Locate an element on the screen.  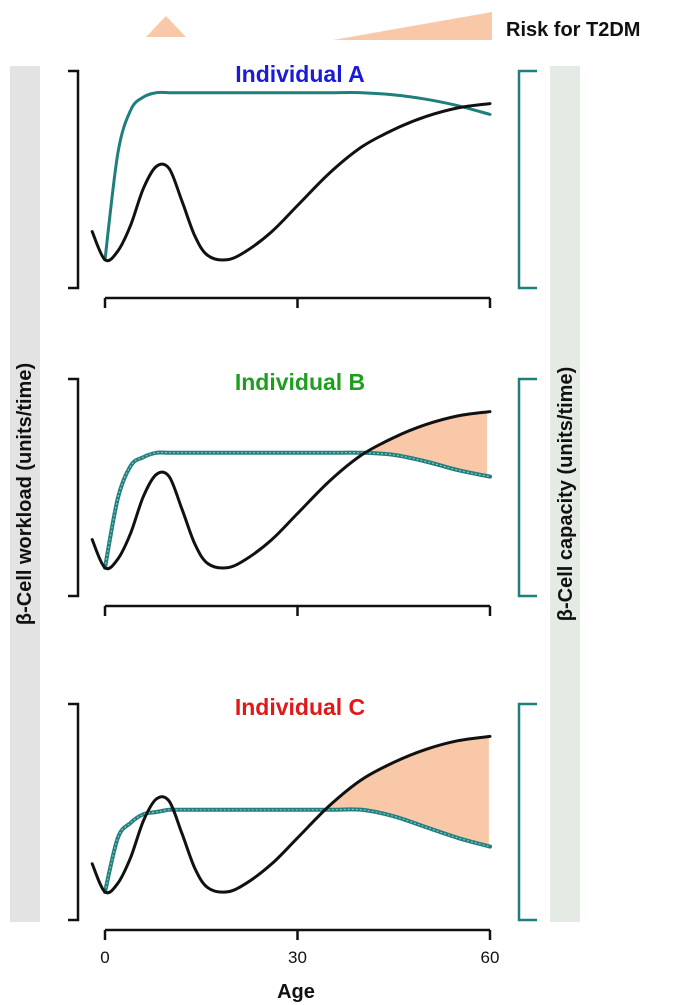
x-axis-label: Age is located at coordinates (296, 992).